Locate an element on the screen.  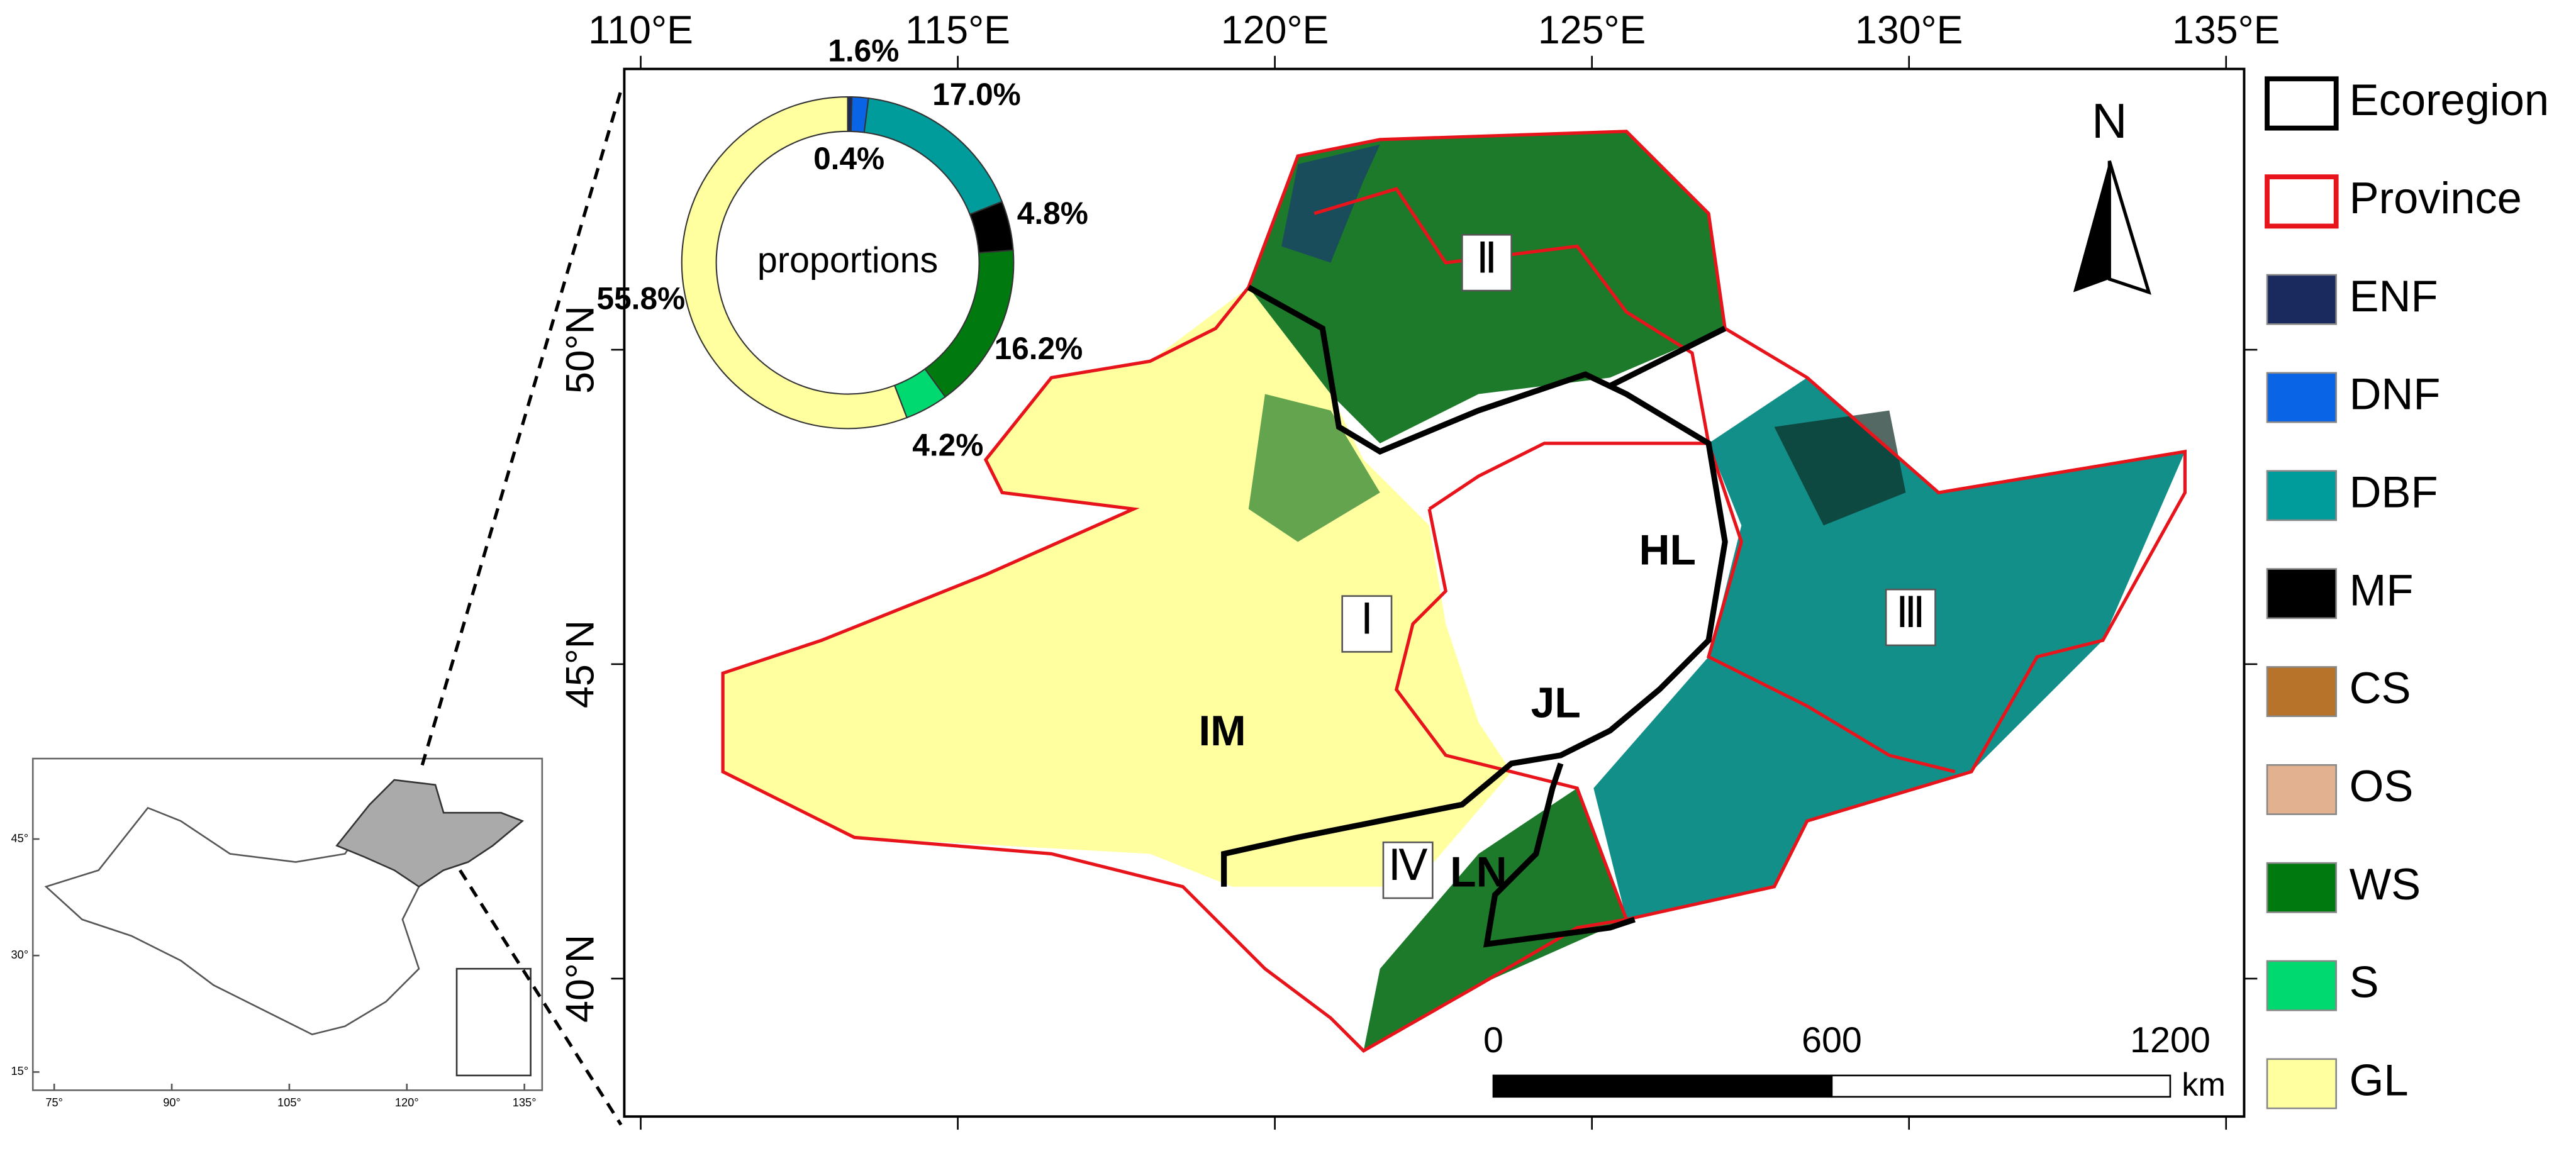
legend-label: OS is located at coordinates (2382, 786).